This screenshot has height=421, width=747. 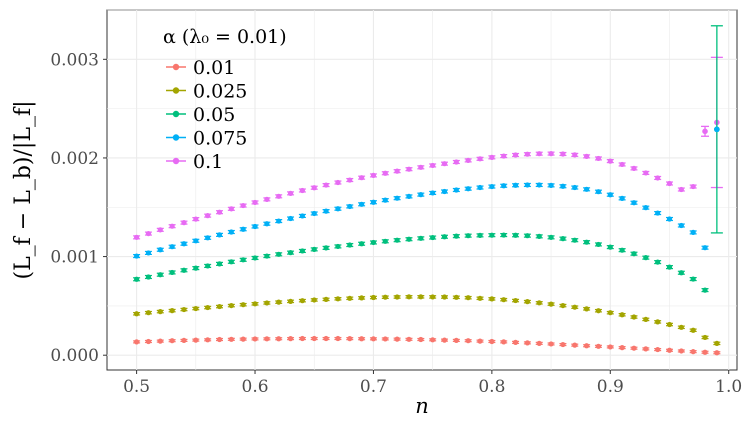 What do you see at coordinates (136, 387) in the screenshot?
I see `x-tick-label: 0.5` at bounding box center [136, 387].